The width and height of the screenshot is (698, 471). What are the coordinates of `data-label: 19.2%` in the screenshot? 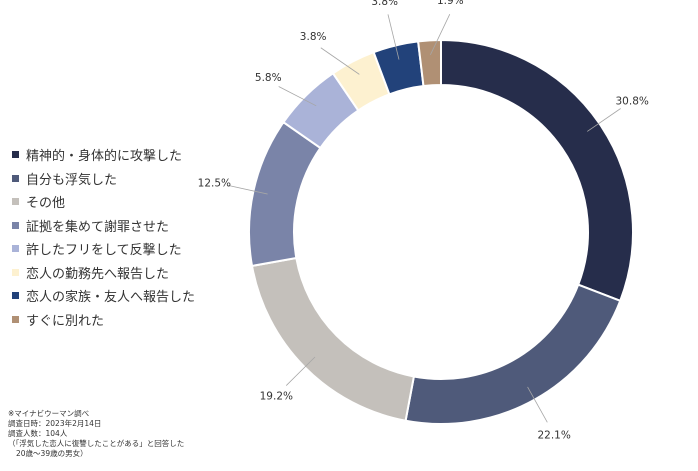 It's located at (276, 396).